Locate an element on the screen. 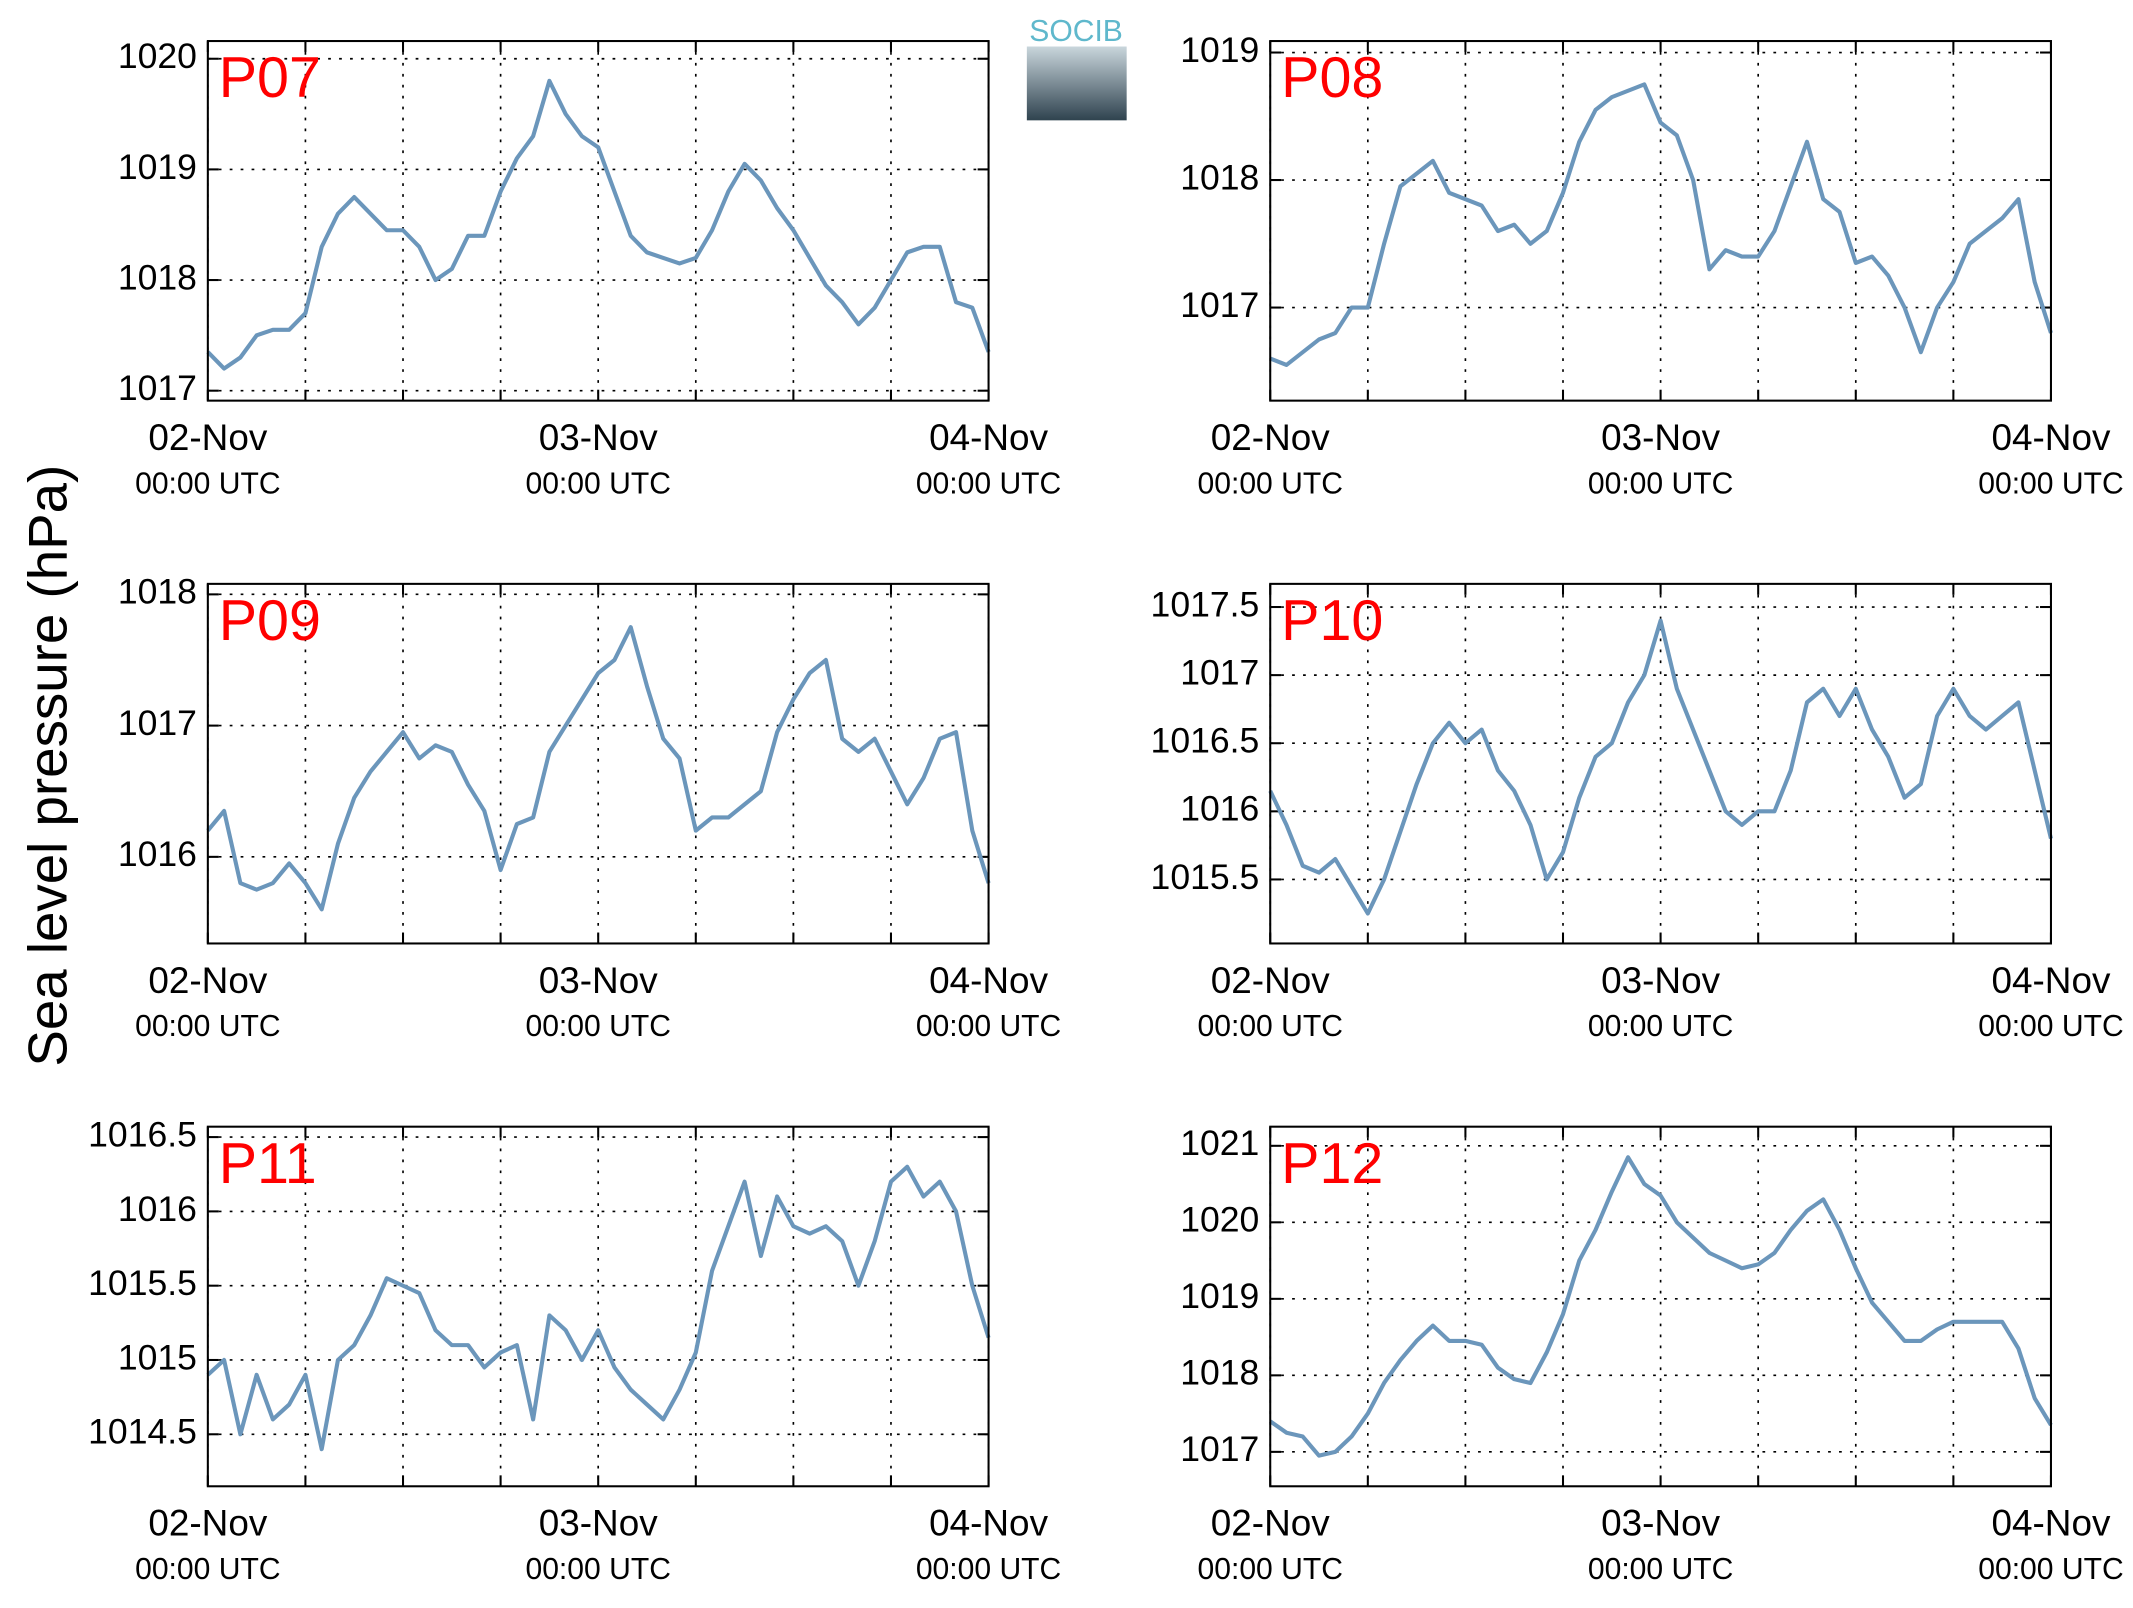  chart-title: P12 is located at coordinates (1332, 1164).